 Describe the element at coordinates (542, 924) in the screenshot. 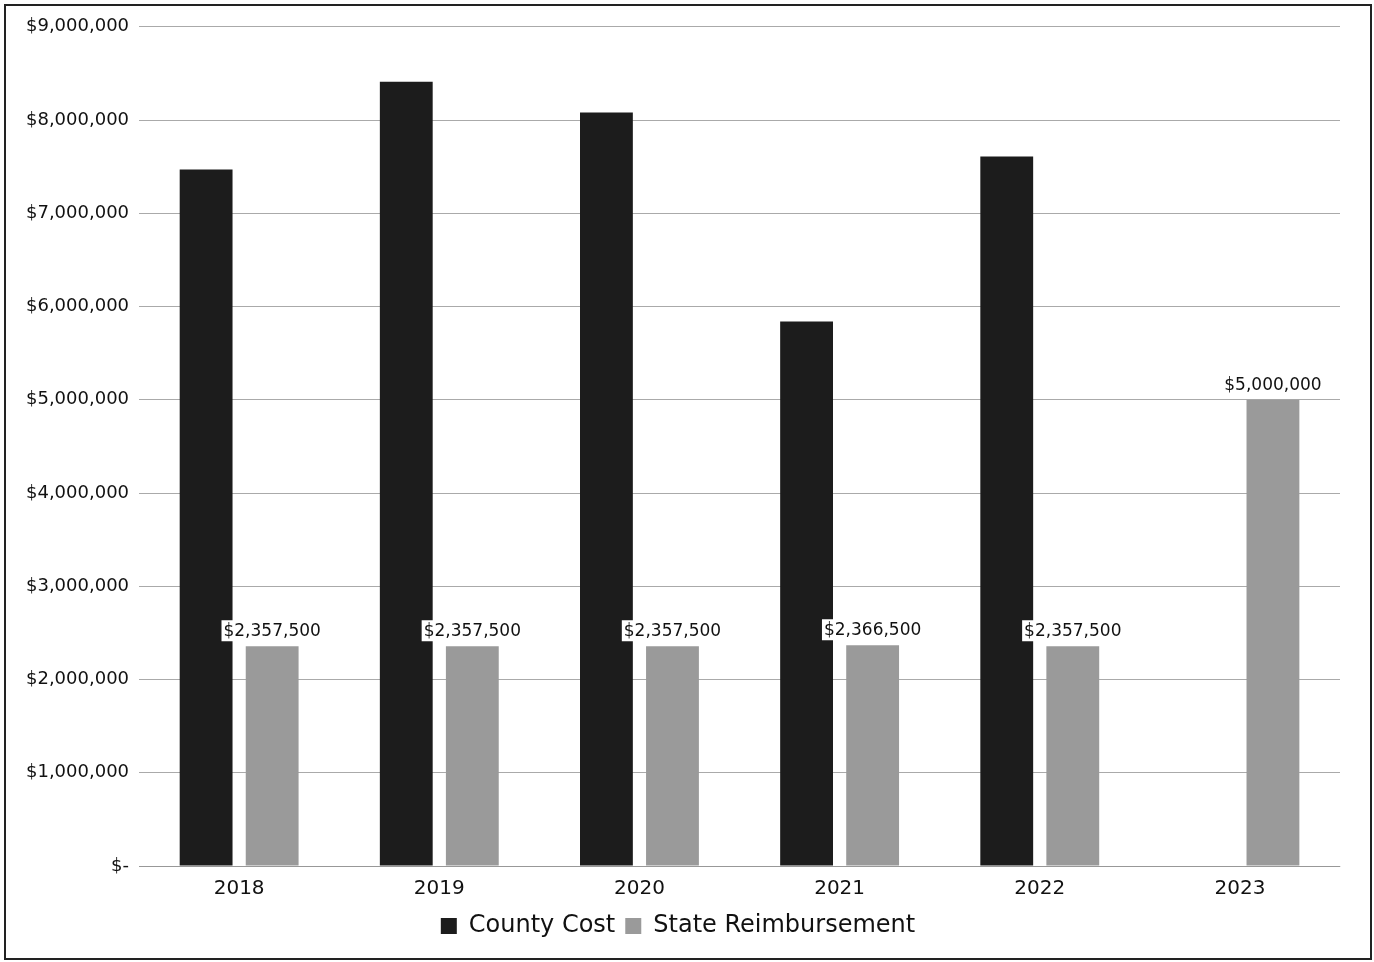

I see `legend-label: County Cost` at that location.